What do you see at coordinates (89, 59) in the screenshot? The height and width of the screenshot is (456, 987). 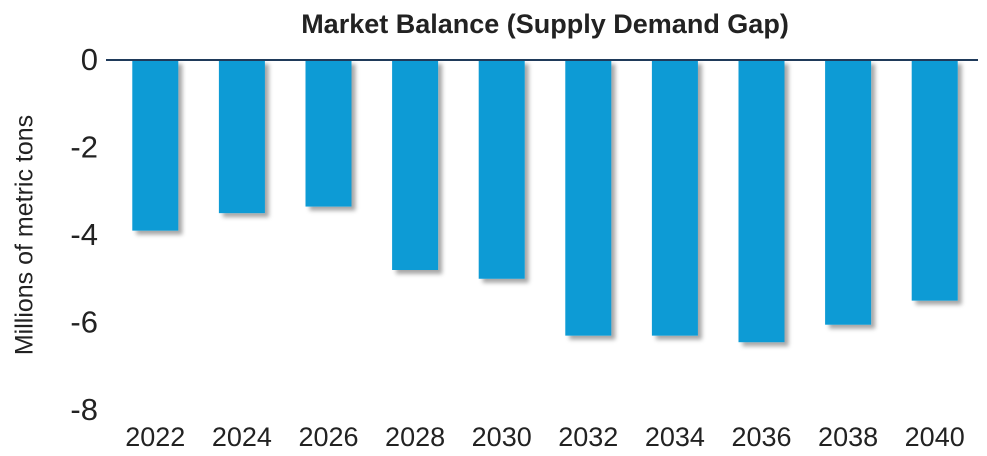 I see `y-tick-label: 0` at bounding box center [89, 59].